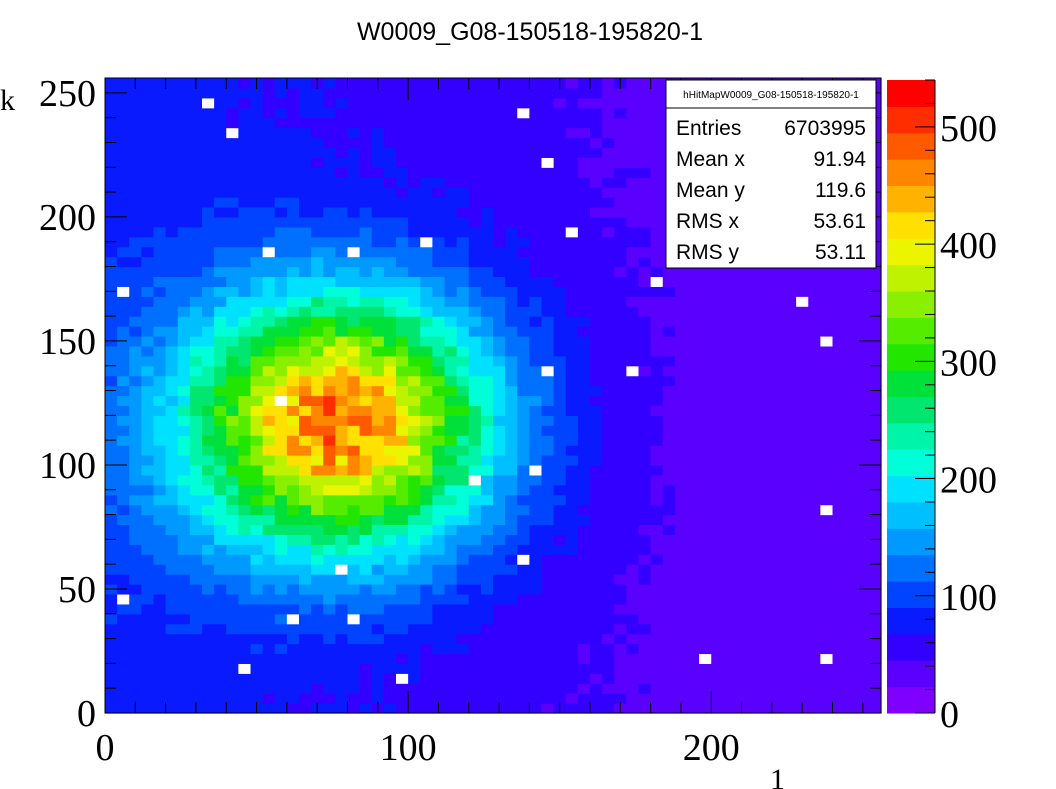 This screenshot has width=1056, height=789. What do you see at coordinates (968, 129) in the screenshot?
I see `z-tick-label: 500` at bounding box center [968, 129].